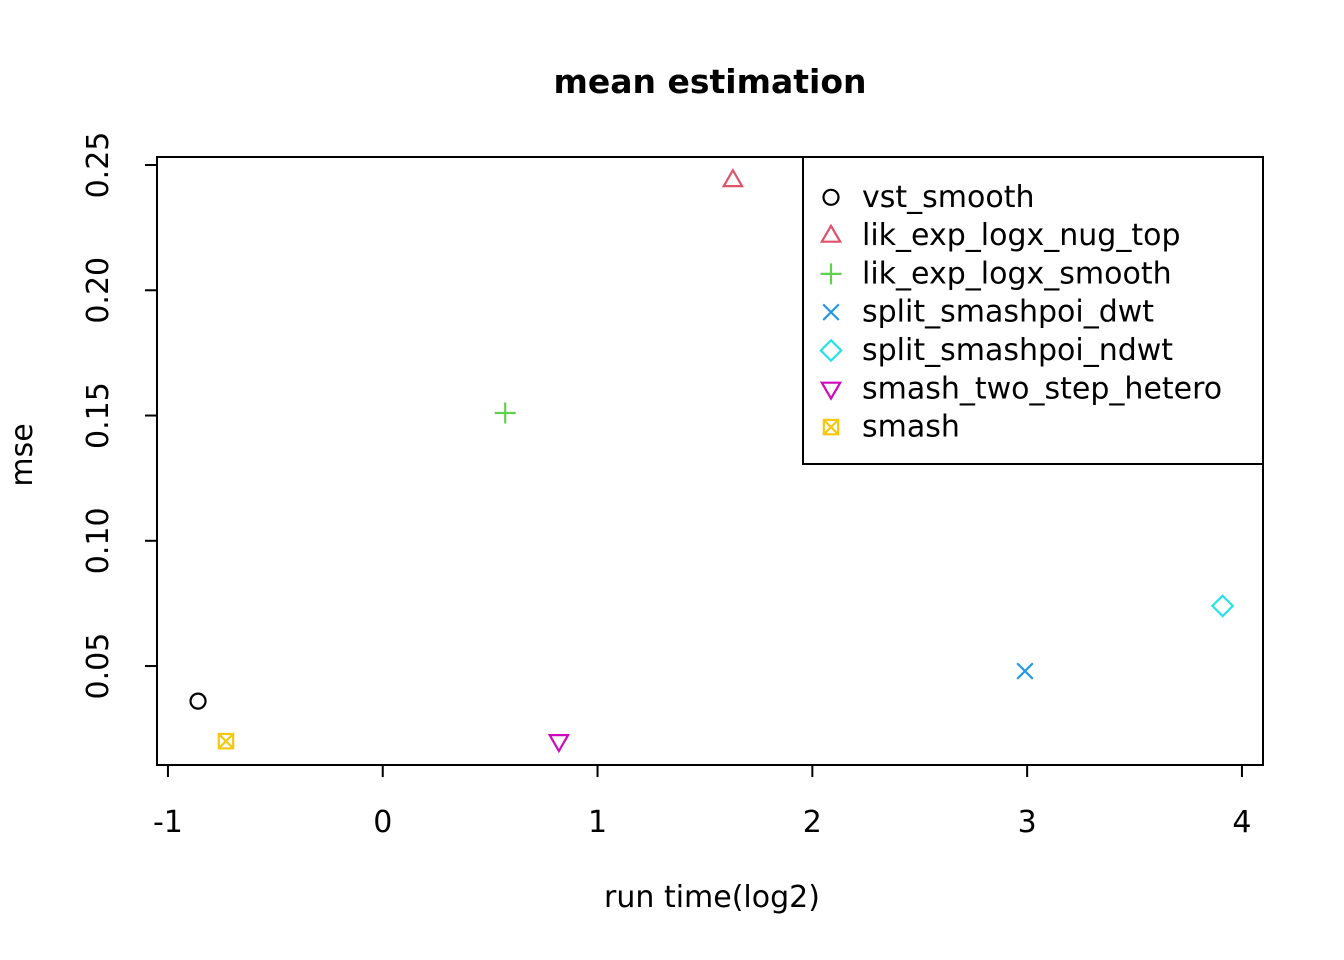  What do you see at coordinates (98, 415) in the screenshot?
I see `y-axis-tick-label: 0.15` at bounding box center [98, 415].